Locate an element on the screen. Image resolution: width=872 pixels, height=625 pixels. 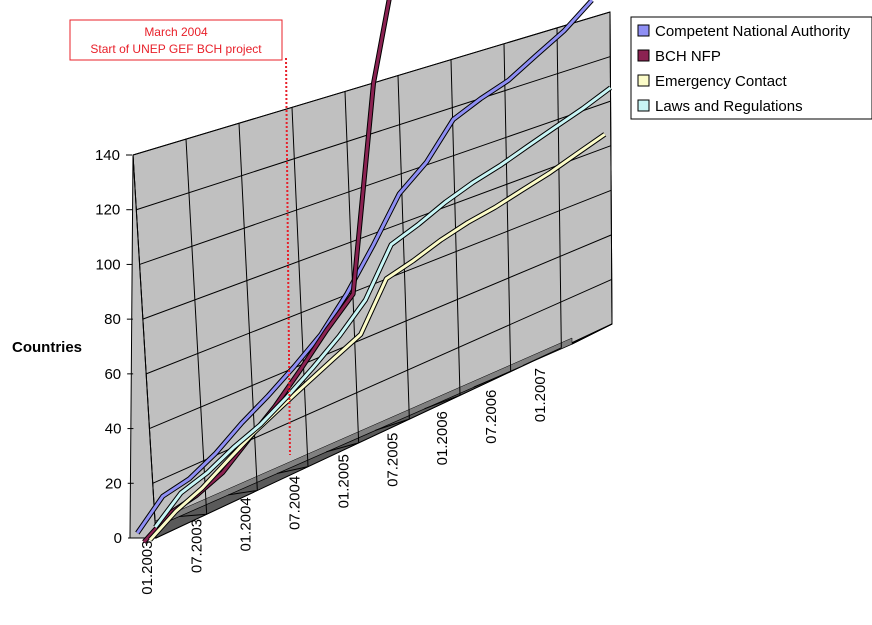
chart-y-tick-label: 120 is located at coordinates (107, 210).